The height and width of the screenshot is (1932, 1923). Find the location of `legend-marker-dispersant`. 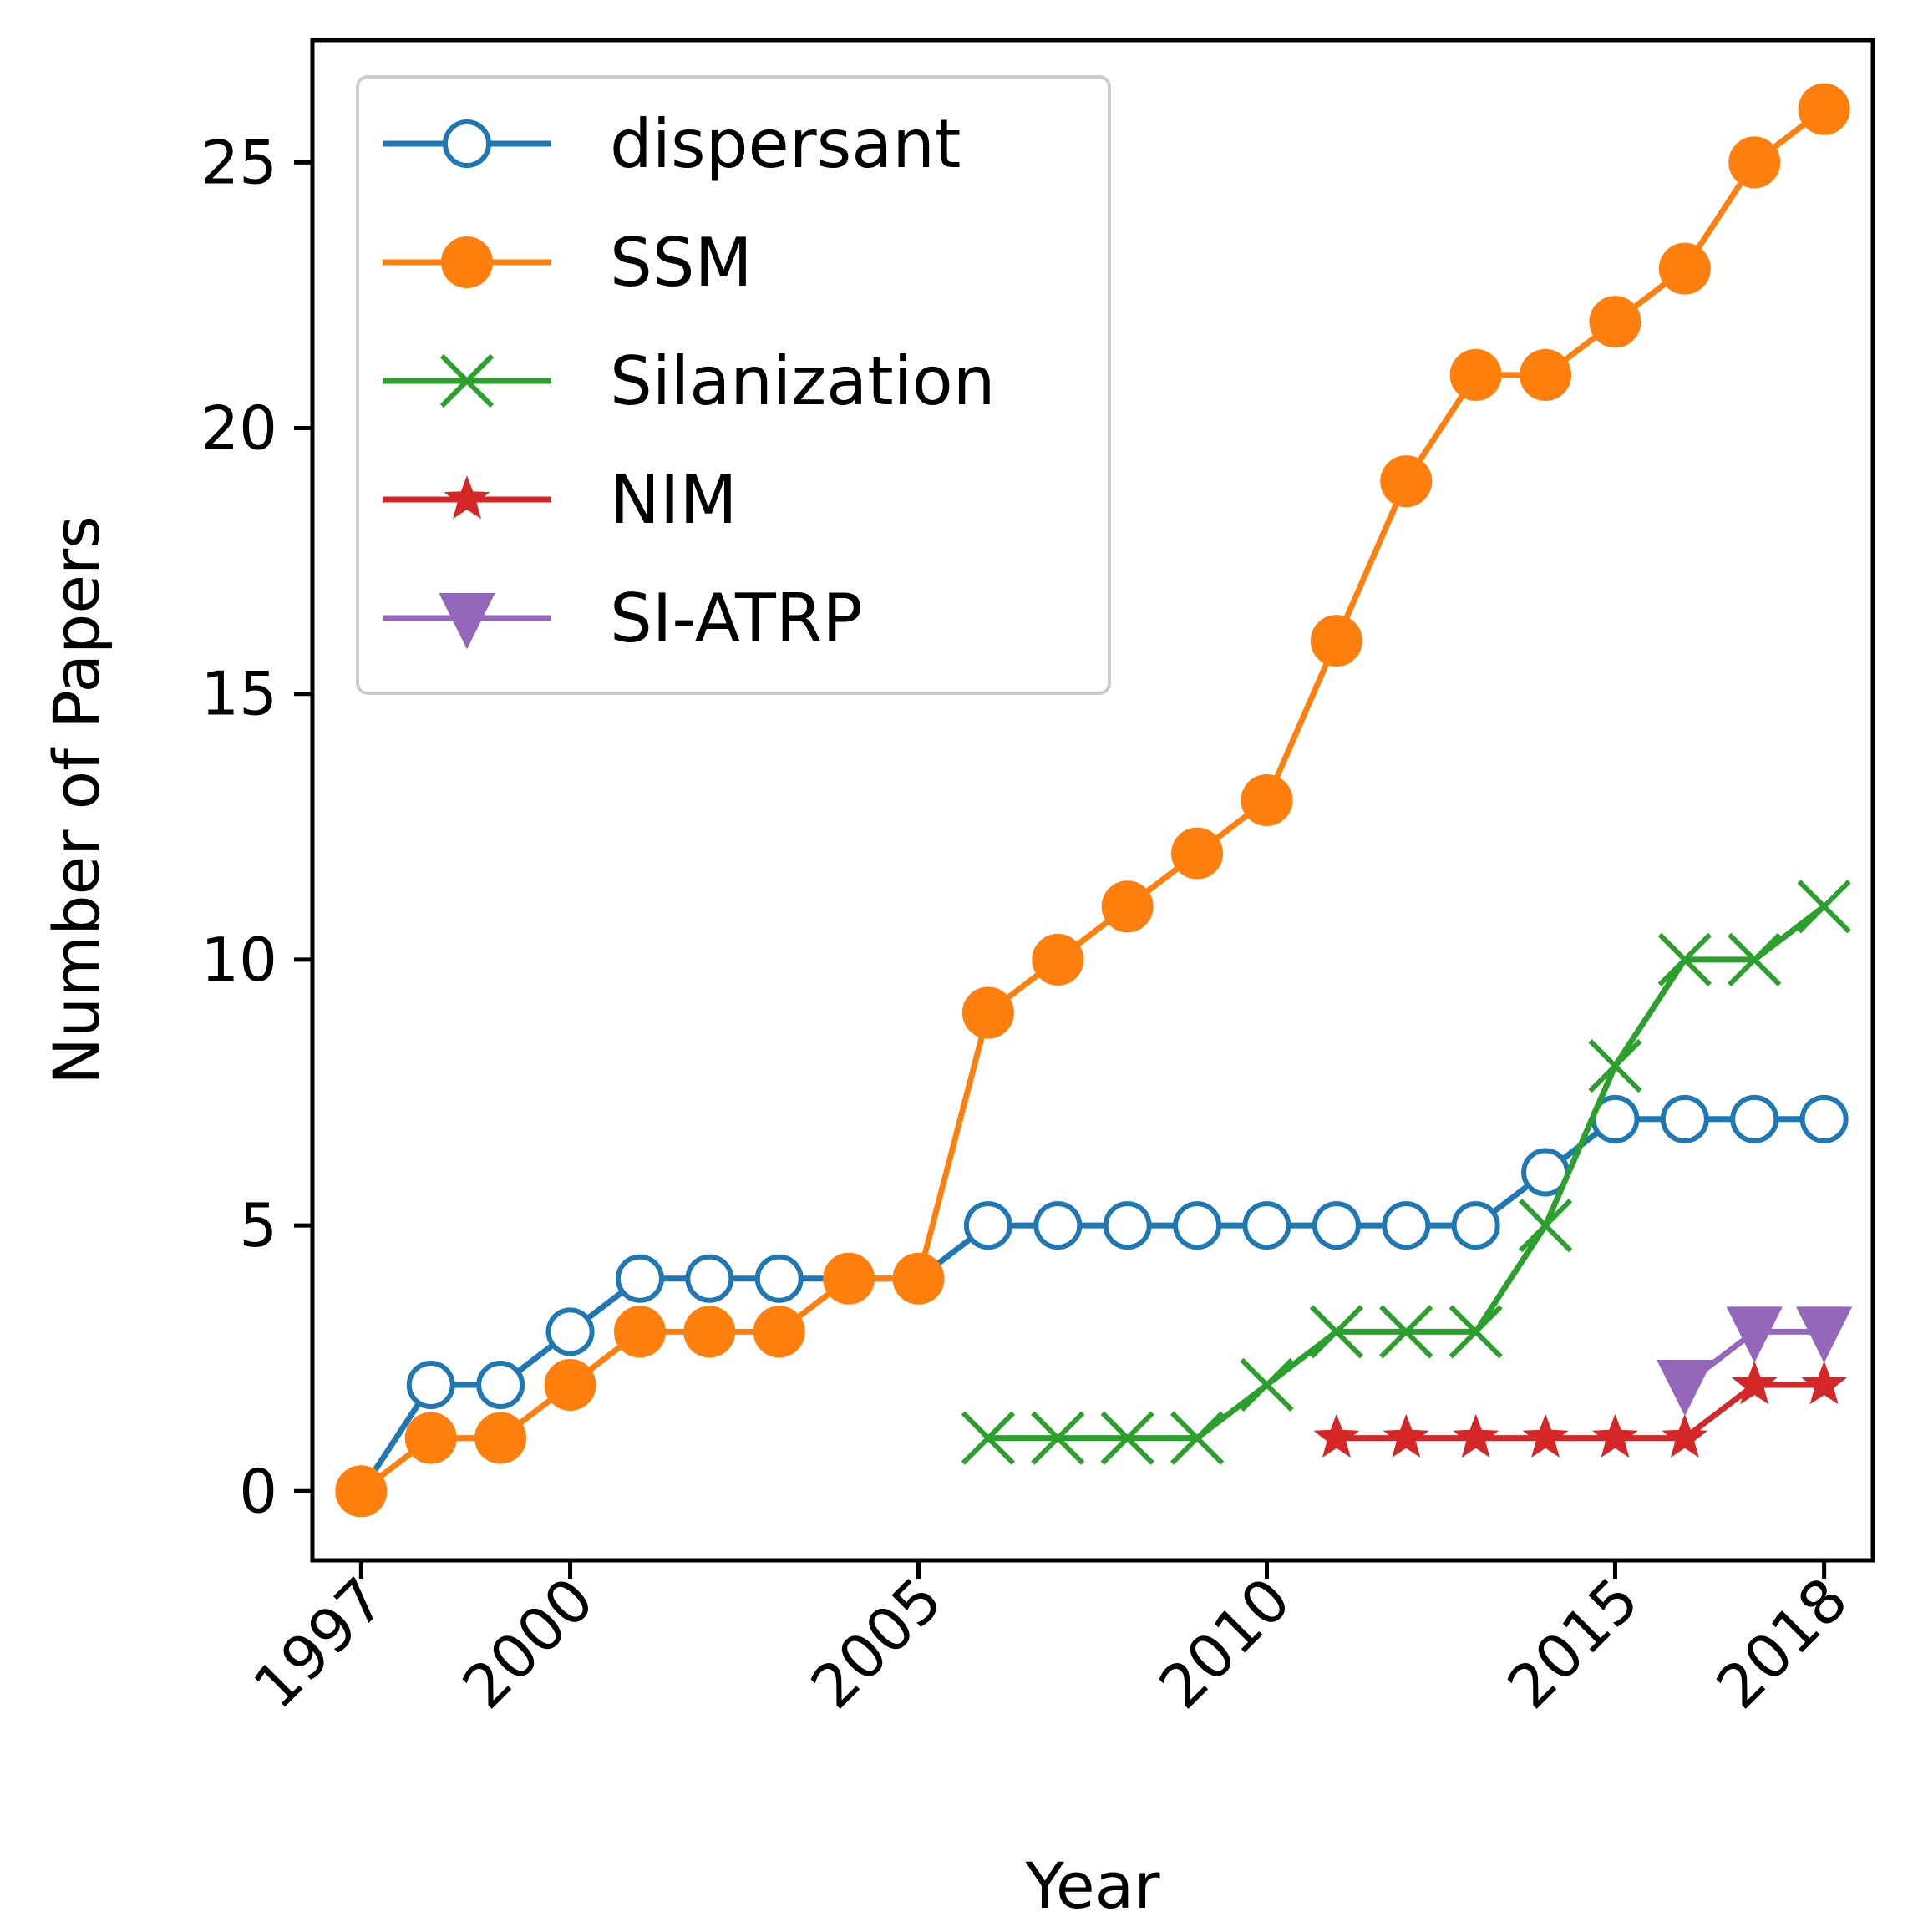

legend-marker-dispersant is located at coordinates (467, 143).